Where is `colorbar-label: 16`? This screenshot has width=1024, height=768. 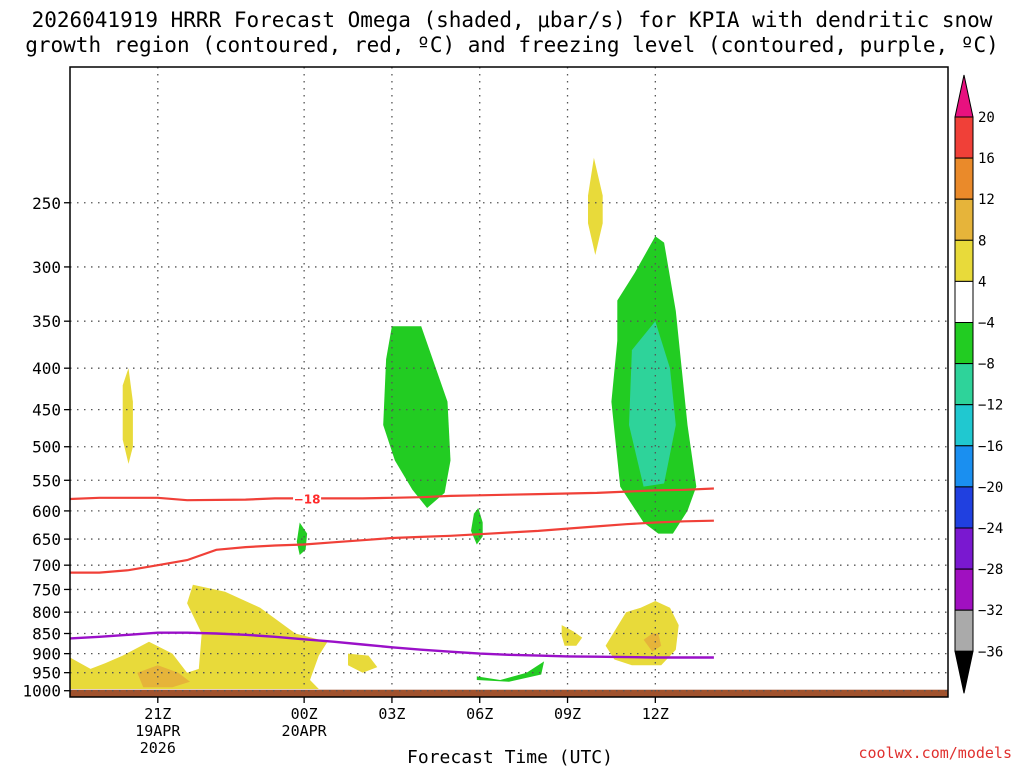 colorbar-label: 16 is located at coordinates (986, 159).